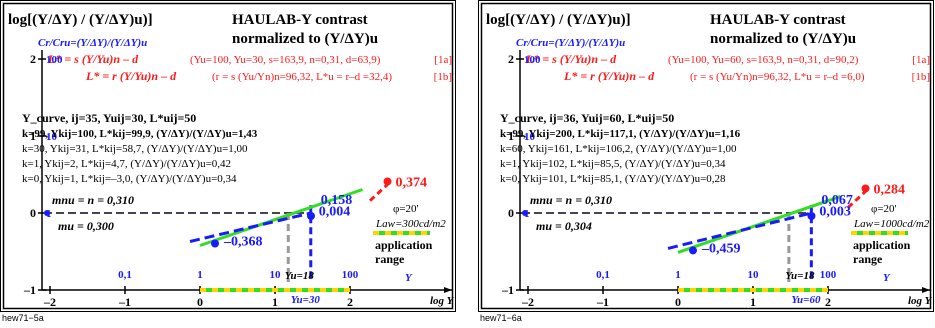 Image resolution: width=935 pixels, height=328 pixels. What do you see at coordinates (109, 118) in the screenshot?
I see `curve-title: Y_curve, ij=35, Yuij=30, L*uij=50` at bounding box center [109, 118].